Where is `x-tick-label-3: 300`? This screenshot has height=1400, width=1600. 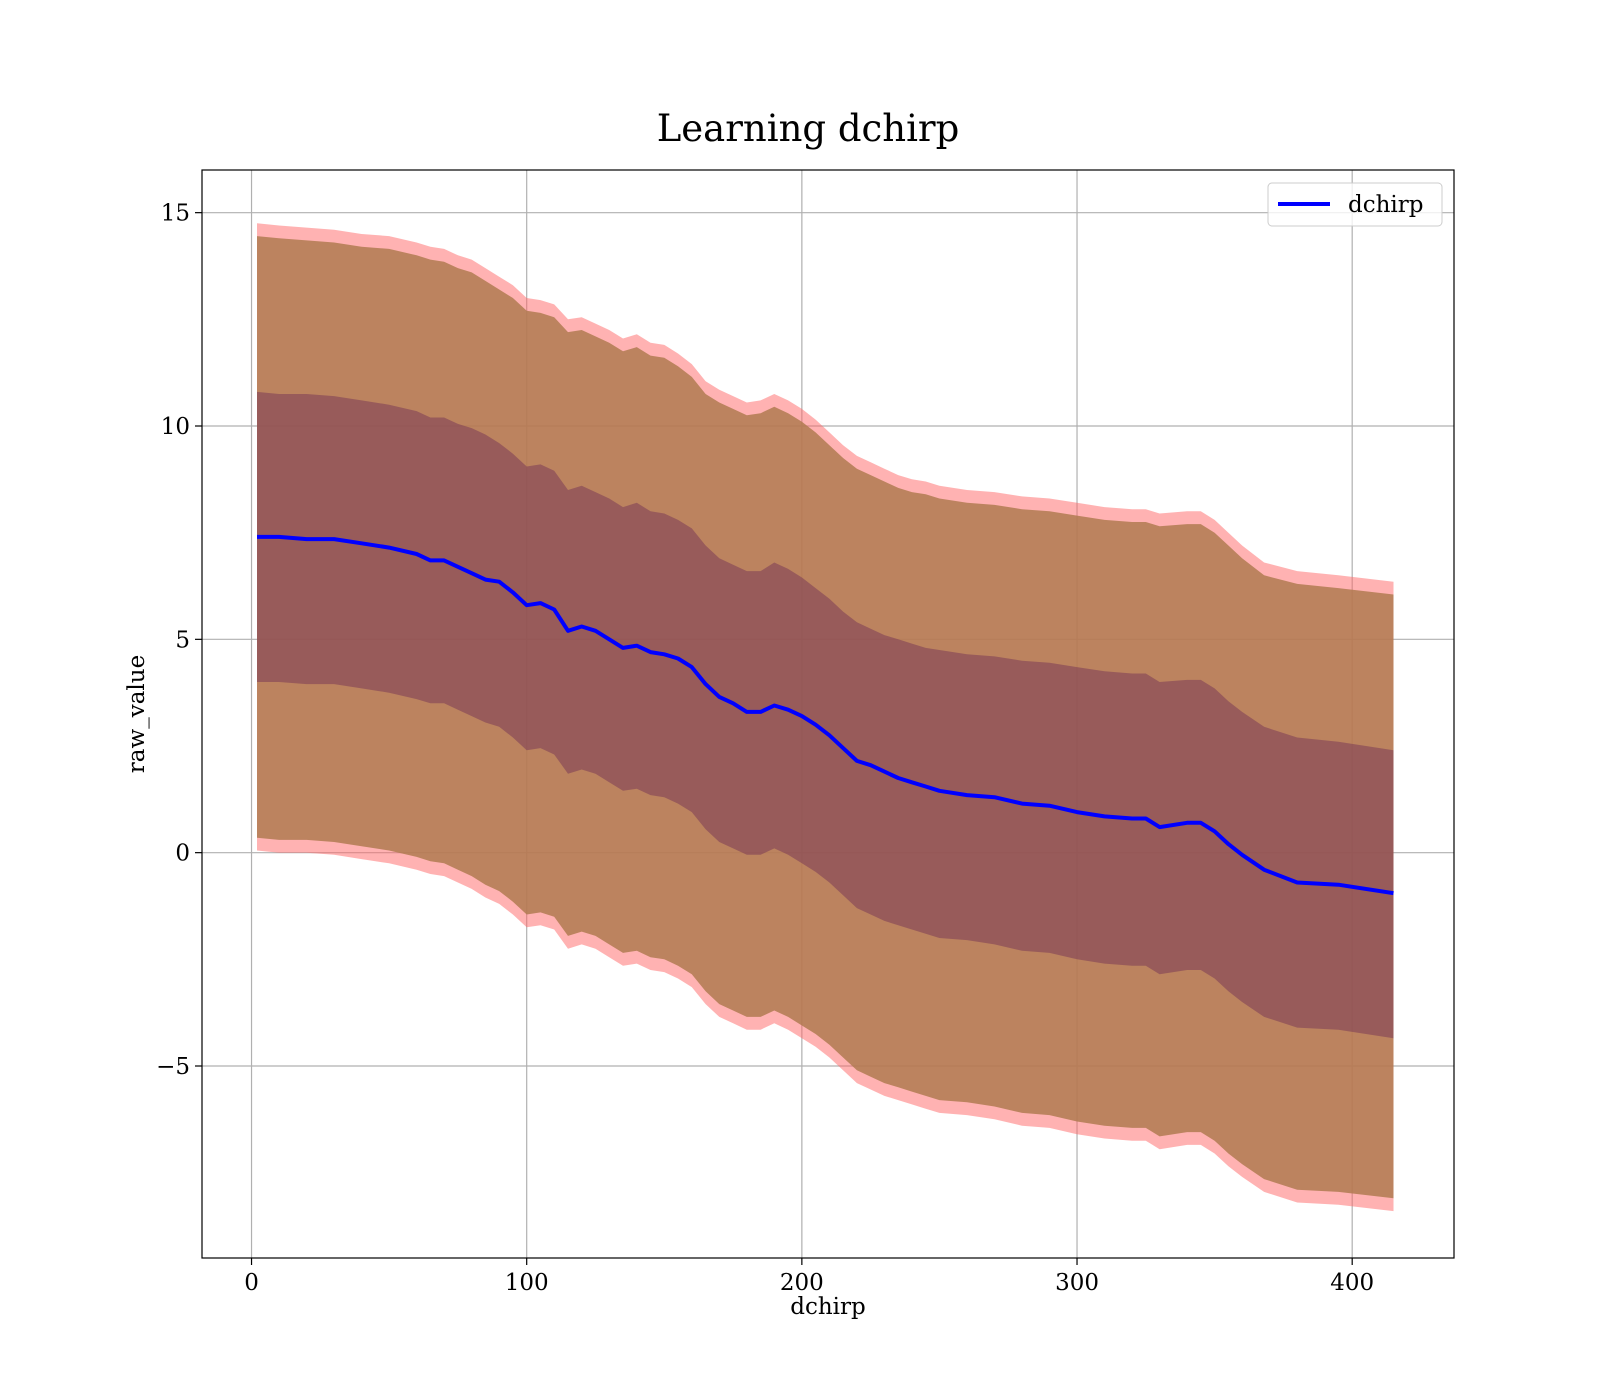 x-tick-label-3: 300 is located at coordinates (1077, 1283).